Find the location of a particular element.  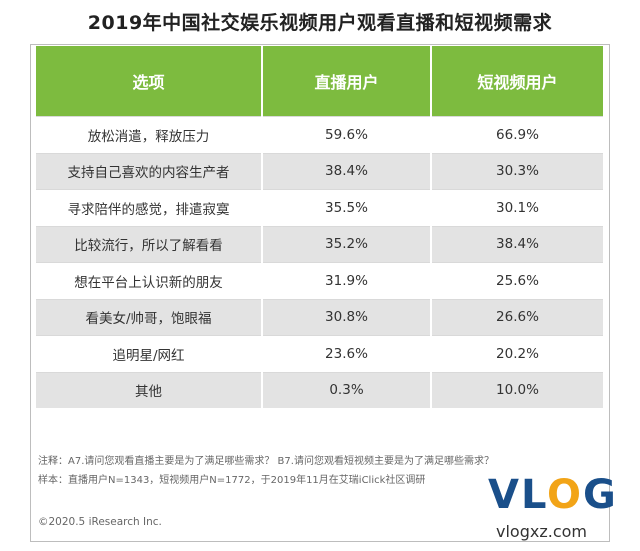

vlog-logo-text: VLOG is located at coordinates (553, 495).